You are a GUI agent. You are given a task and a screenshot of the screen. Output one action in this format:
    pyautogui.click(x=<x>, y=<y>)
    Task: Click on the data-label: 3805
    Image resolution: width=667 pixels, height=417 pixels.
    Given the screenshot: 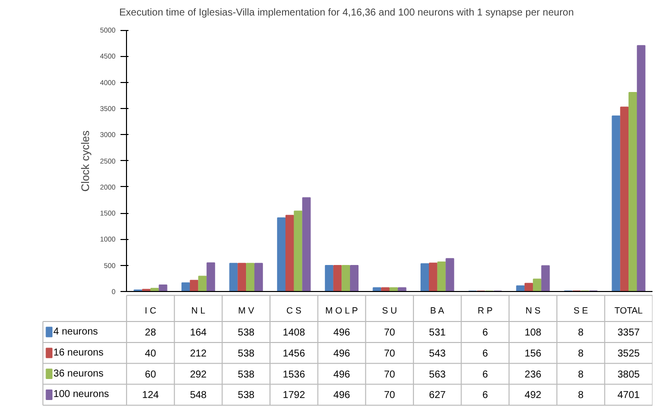 What is the action you would take?
    pyautogui.click(x=628, y=374)
    